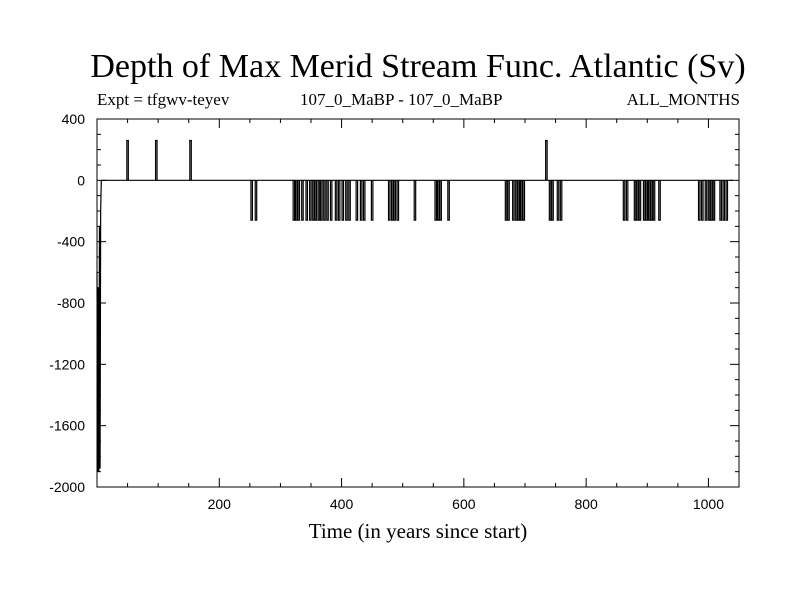 The height and width of the screenshot is (600, 800). I want to click on y-tick-label: -2000, so click(67, 487).